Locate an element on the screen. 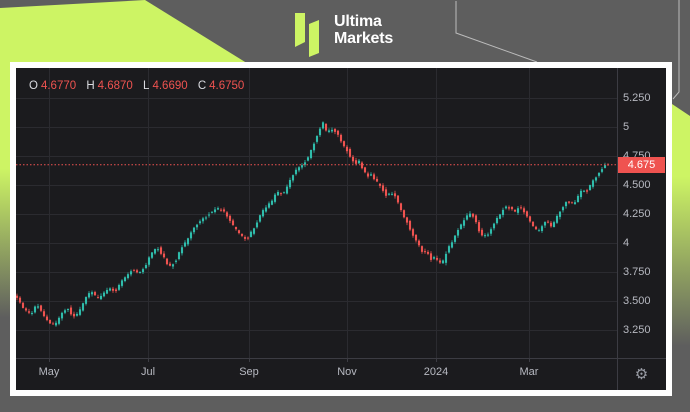  price-tick-label: 5.250 is located at coordinates (637, 98).